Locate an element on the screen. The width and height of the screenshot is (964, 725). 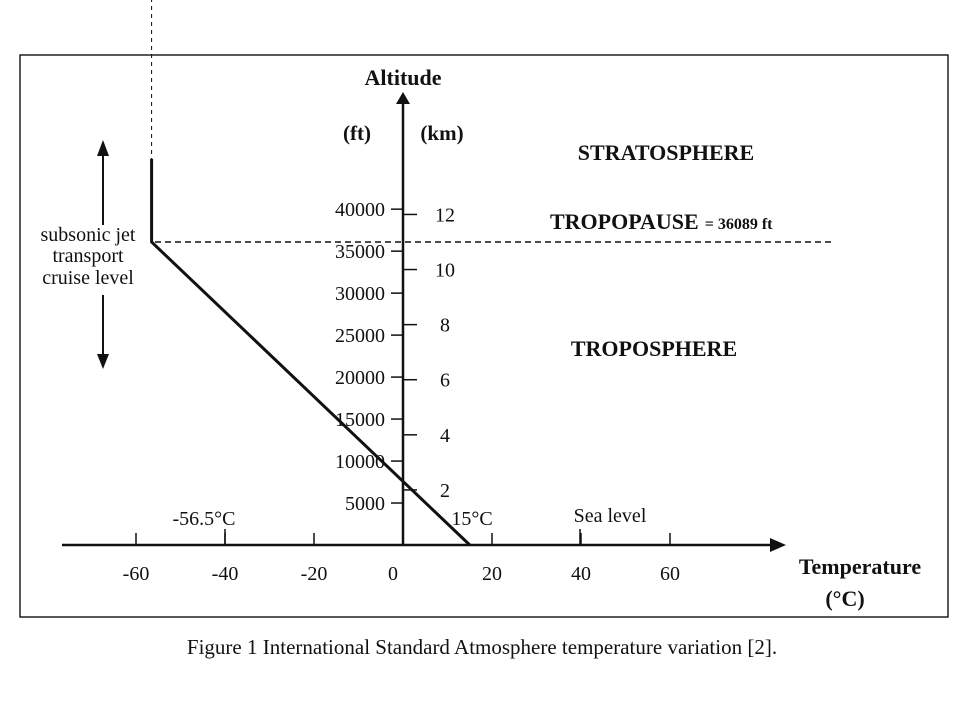
ft-tick-label: 20000 is located at coordinates (360, 378).